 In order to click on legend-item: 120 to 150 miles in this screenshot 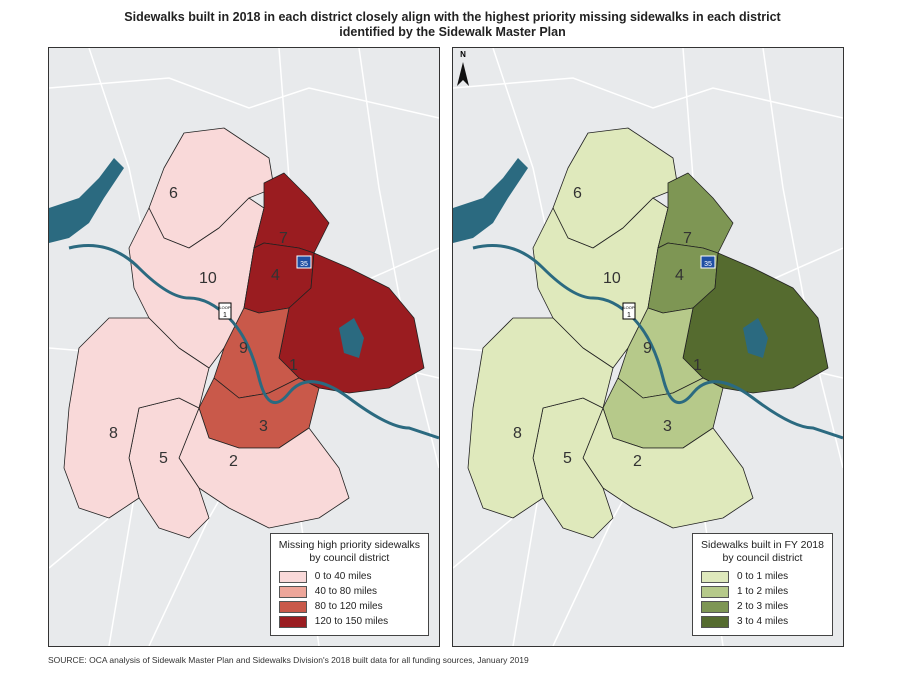, I will do `click(349, 621)`.